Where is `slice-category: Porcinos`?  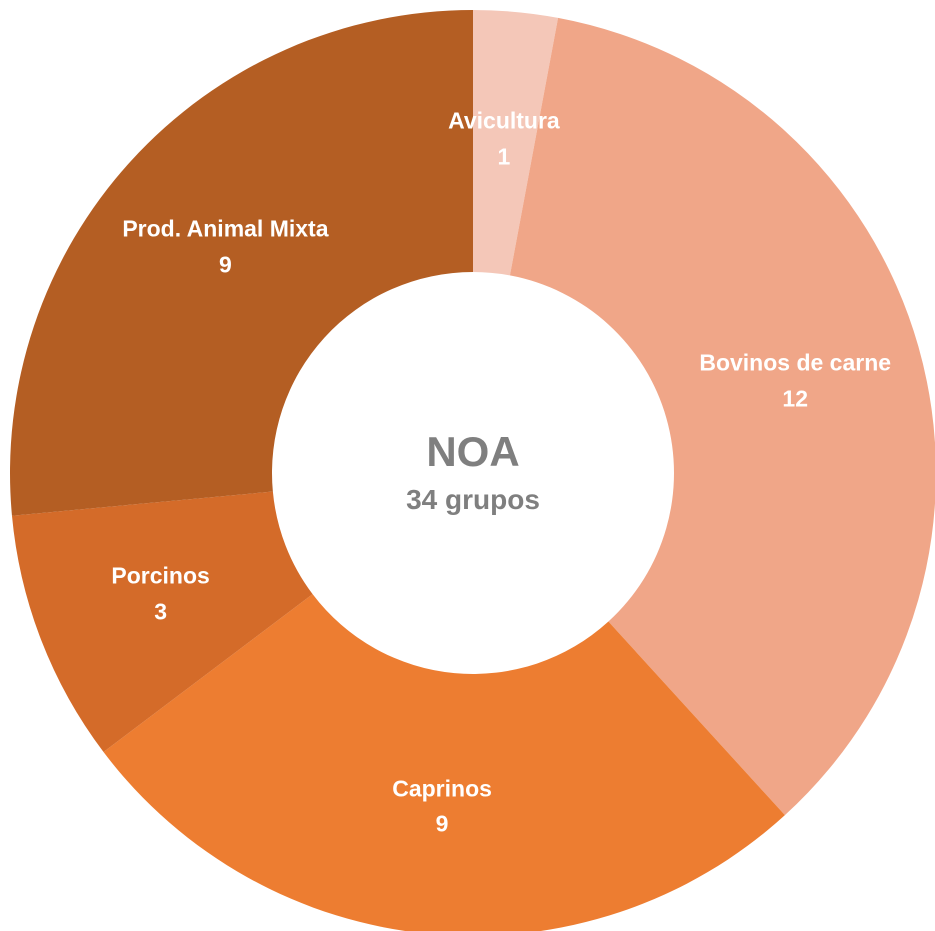 slice-category: Porcinos is located at coordinates (160, 575).